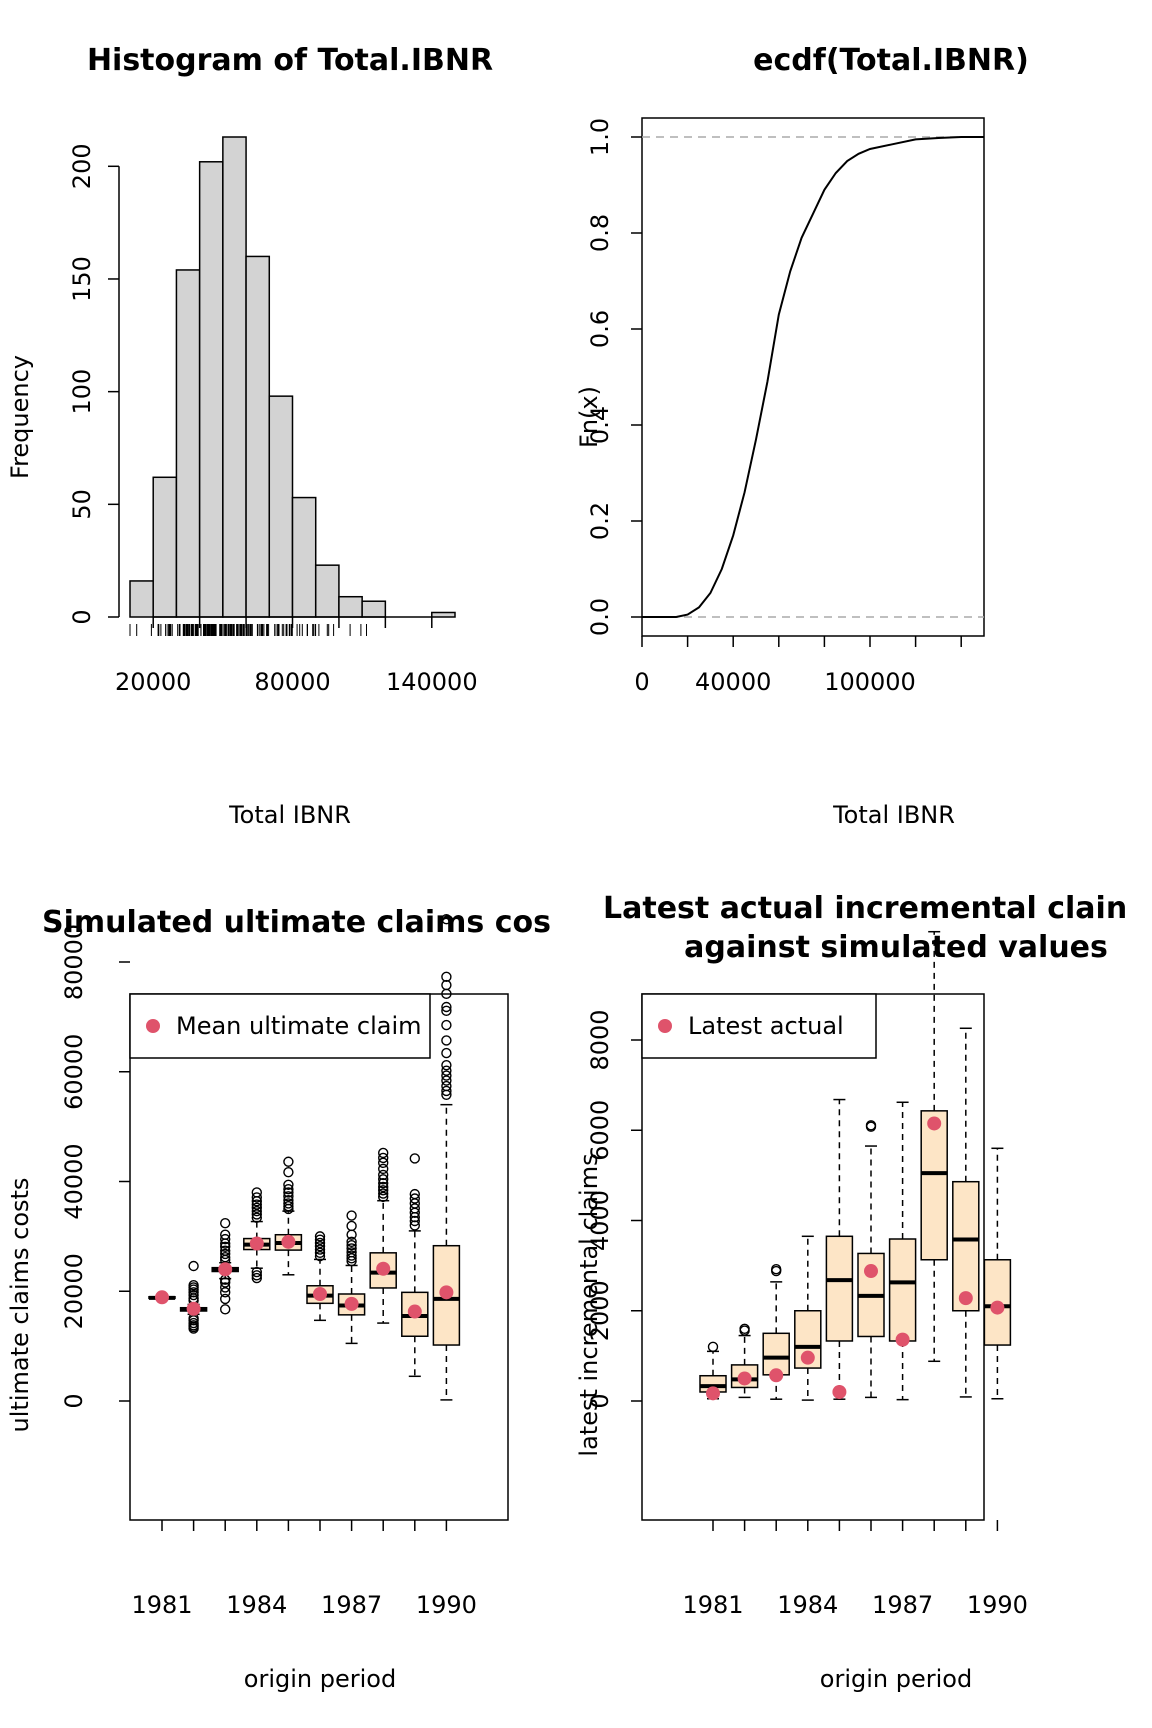  What do you see at coordinates (256, 1605) in the screenshot?
I see `box-x-tick-label: 1984` at bounding box center [256, 1605].